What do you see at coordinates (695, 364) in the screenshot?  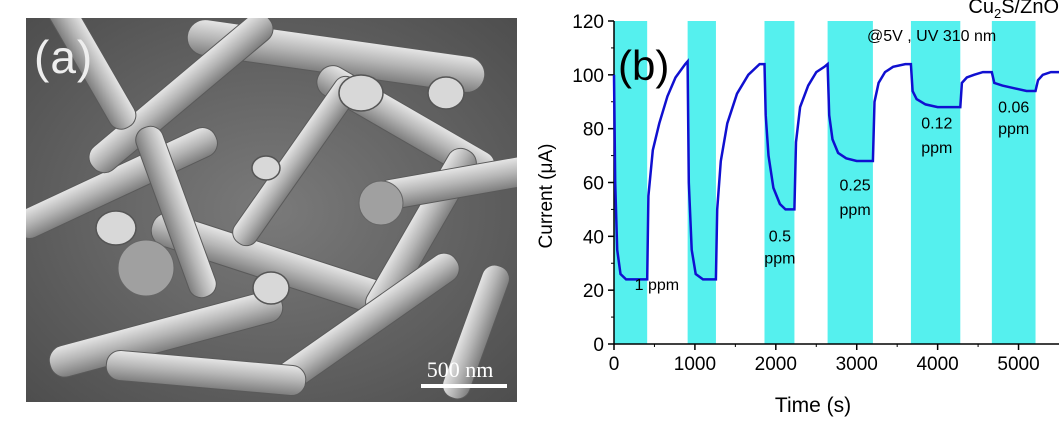 I see `x-tick-label: 1000` at bounding box center [695, 364].